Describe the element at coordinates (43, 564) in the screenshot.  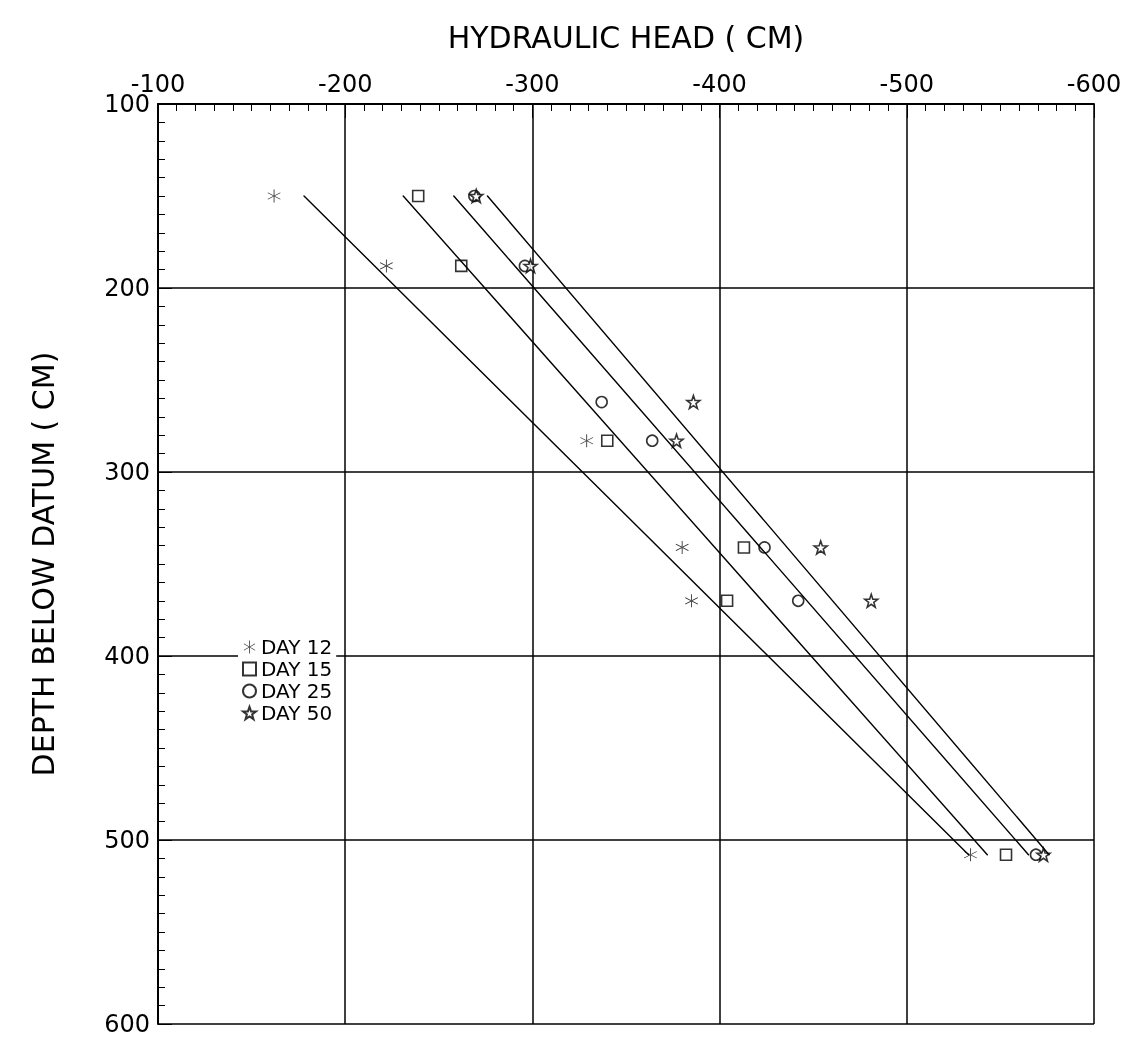
I see `y-axis-title: DEPTH BELOW DATUM ( CM)` at that location.